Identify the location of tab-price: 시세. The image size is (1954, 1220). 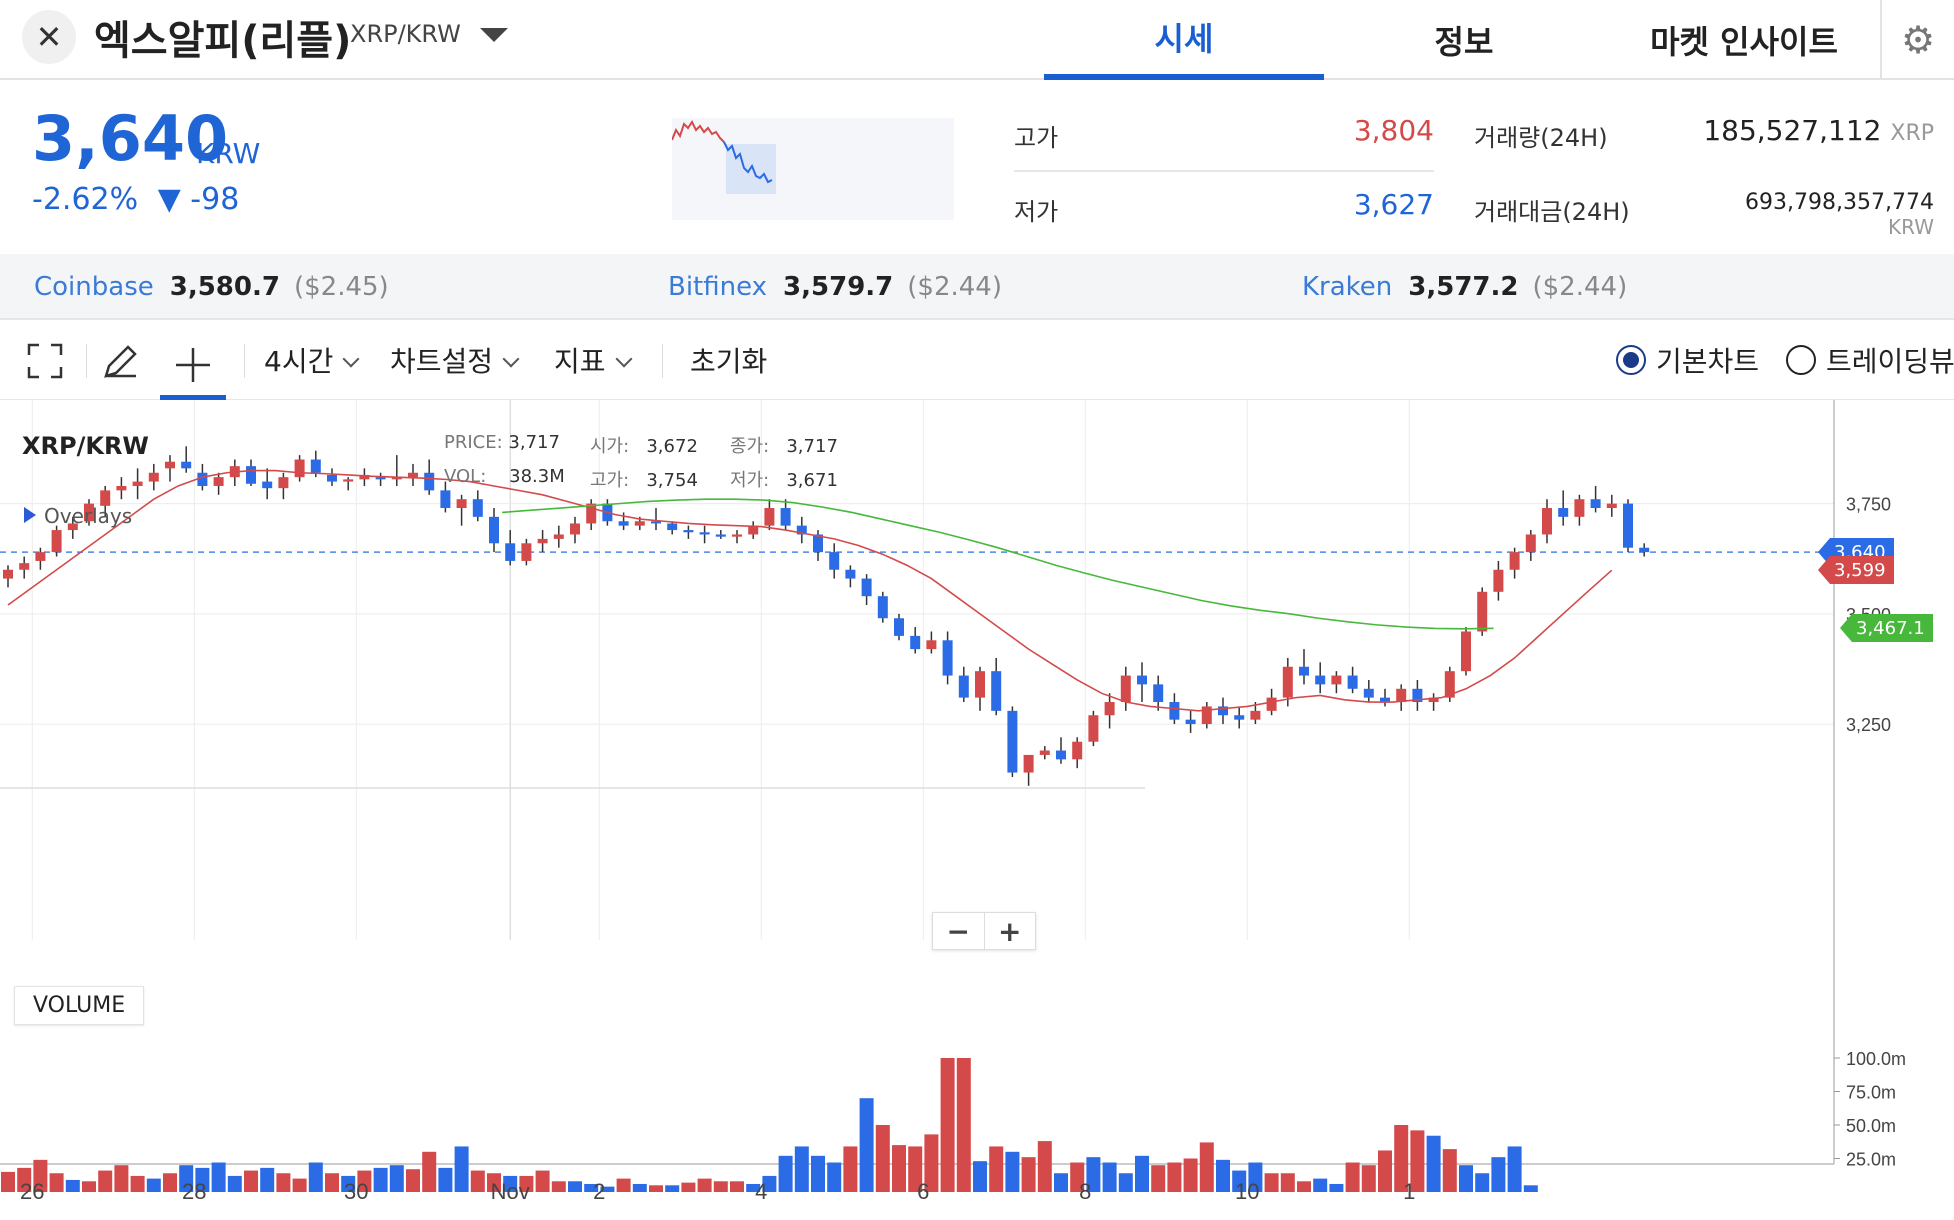
(1184, 40).